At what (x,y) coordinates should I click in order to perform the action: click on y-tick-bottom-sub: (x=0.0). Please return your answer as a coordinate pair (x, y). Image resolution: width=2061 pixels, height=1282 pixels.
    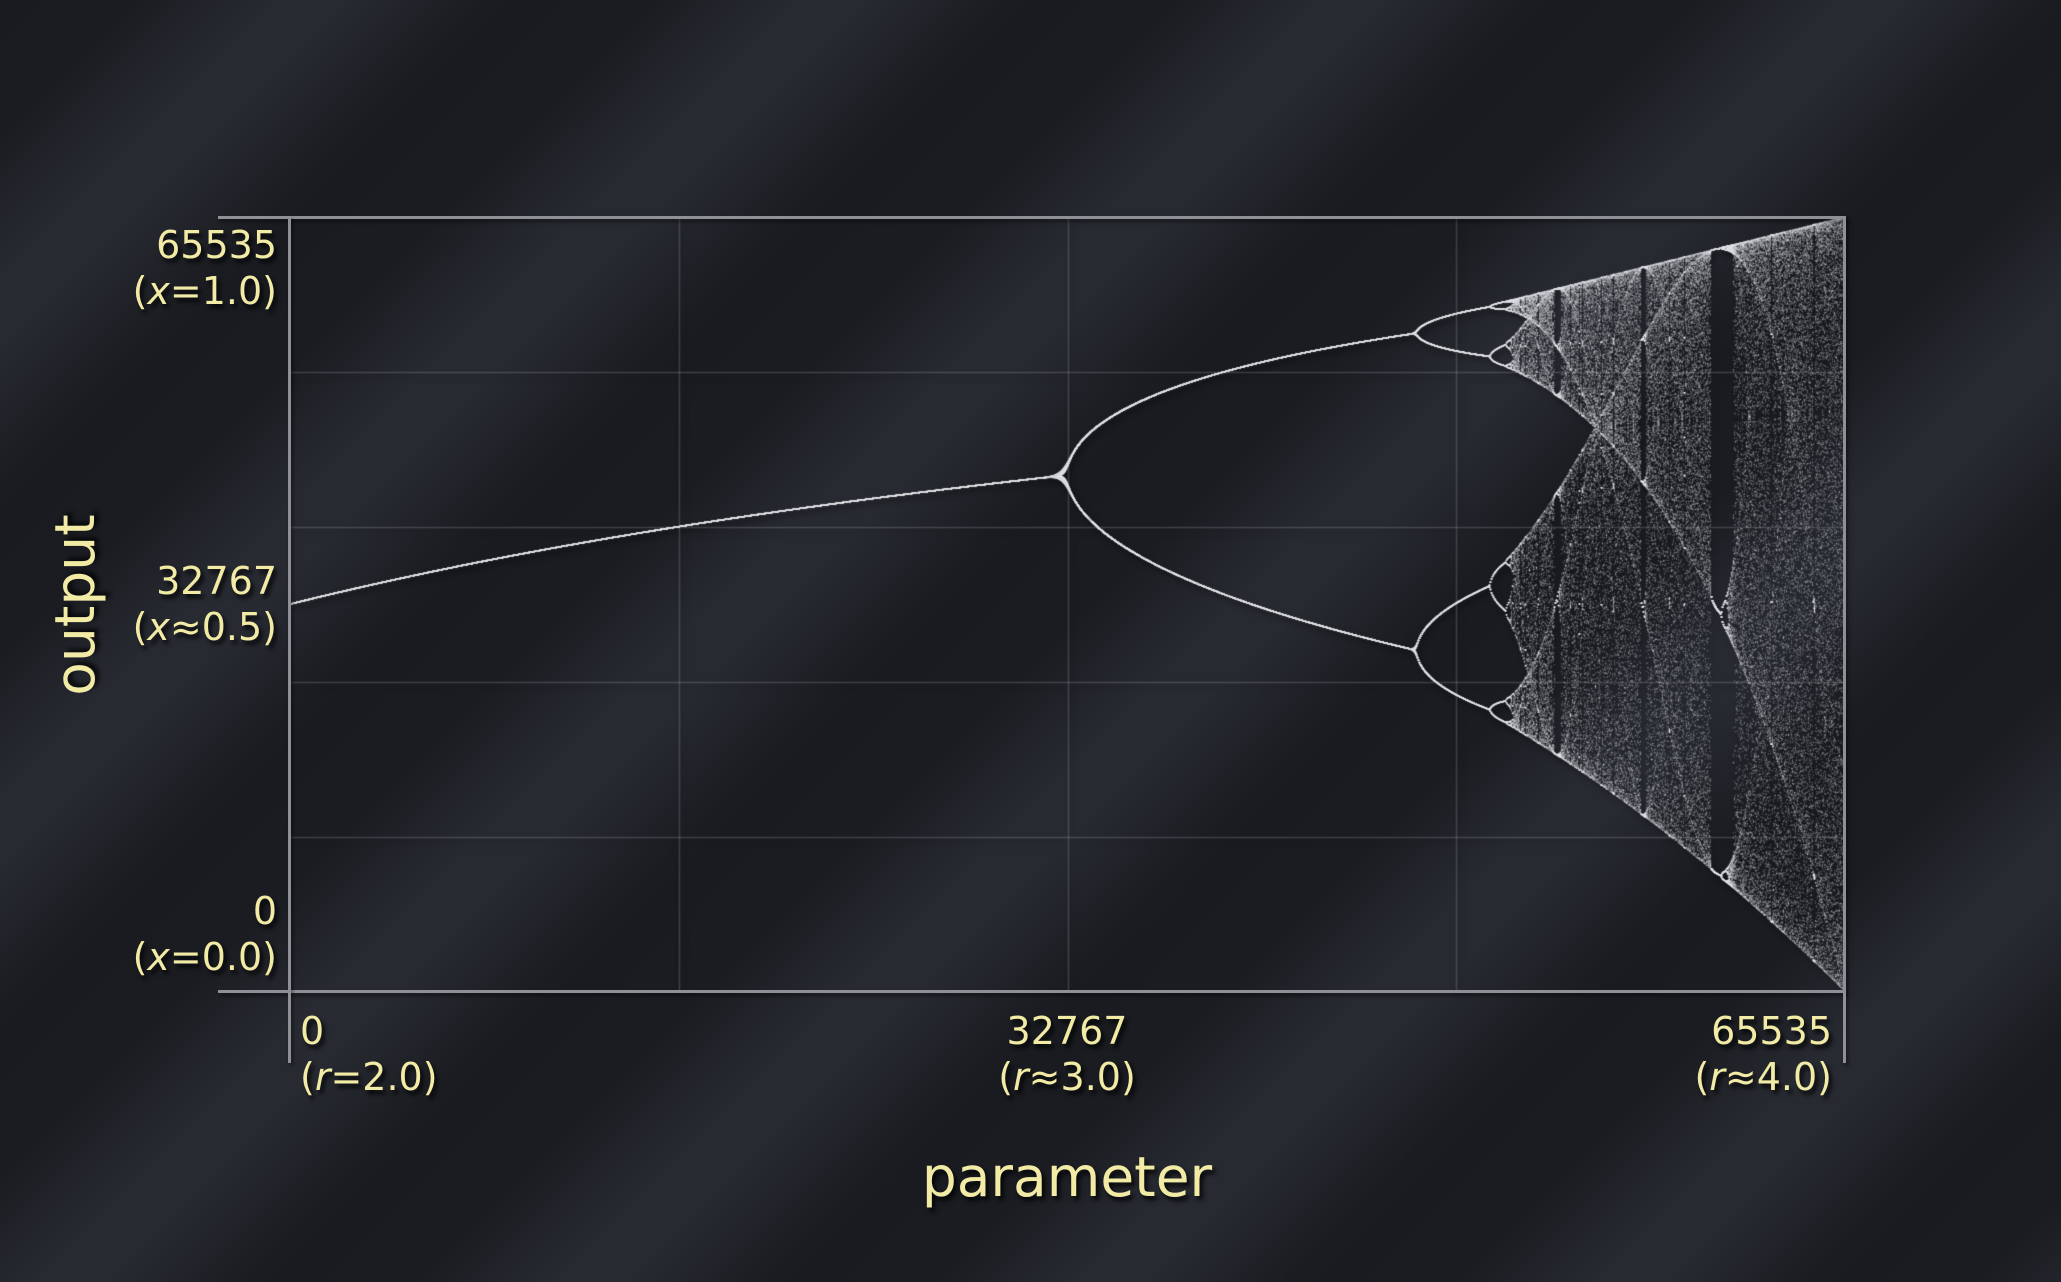
    Looking at the image, I should click on (204, 957).